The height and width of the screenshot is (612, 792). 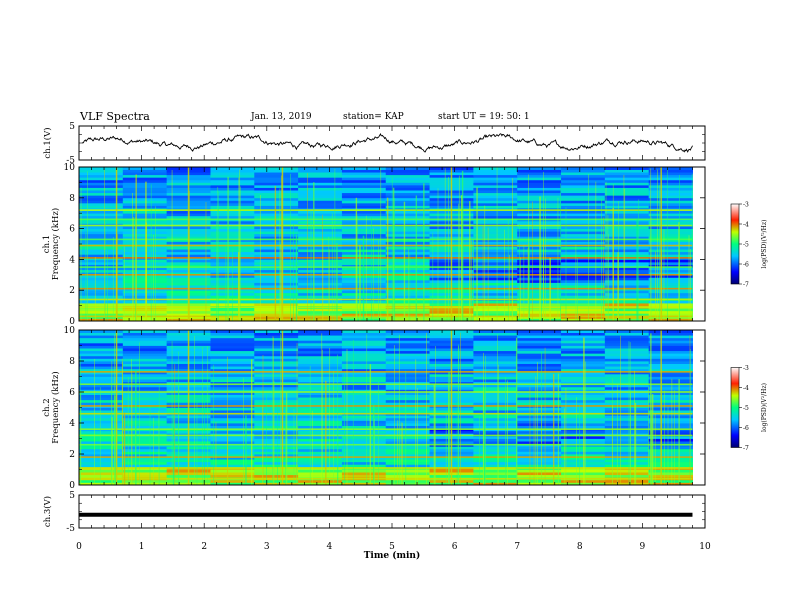 I want to click on colorbar-tick-label: -5, so click(x=746, y=245).